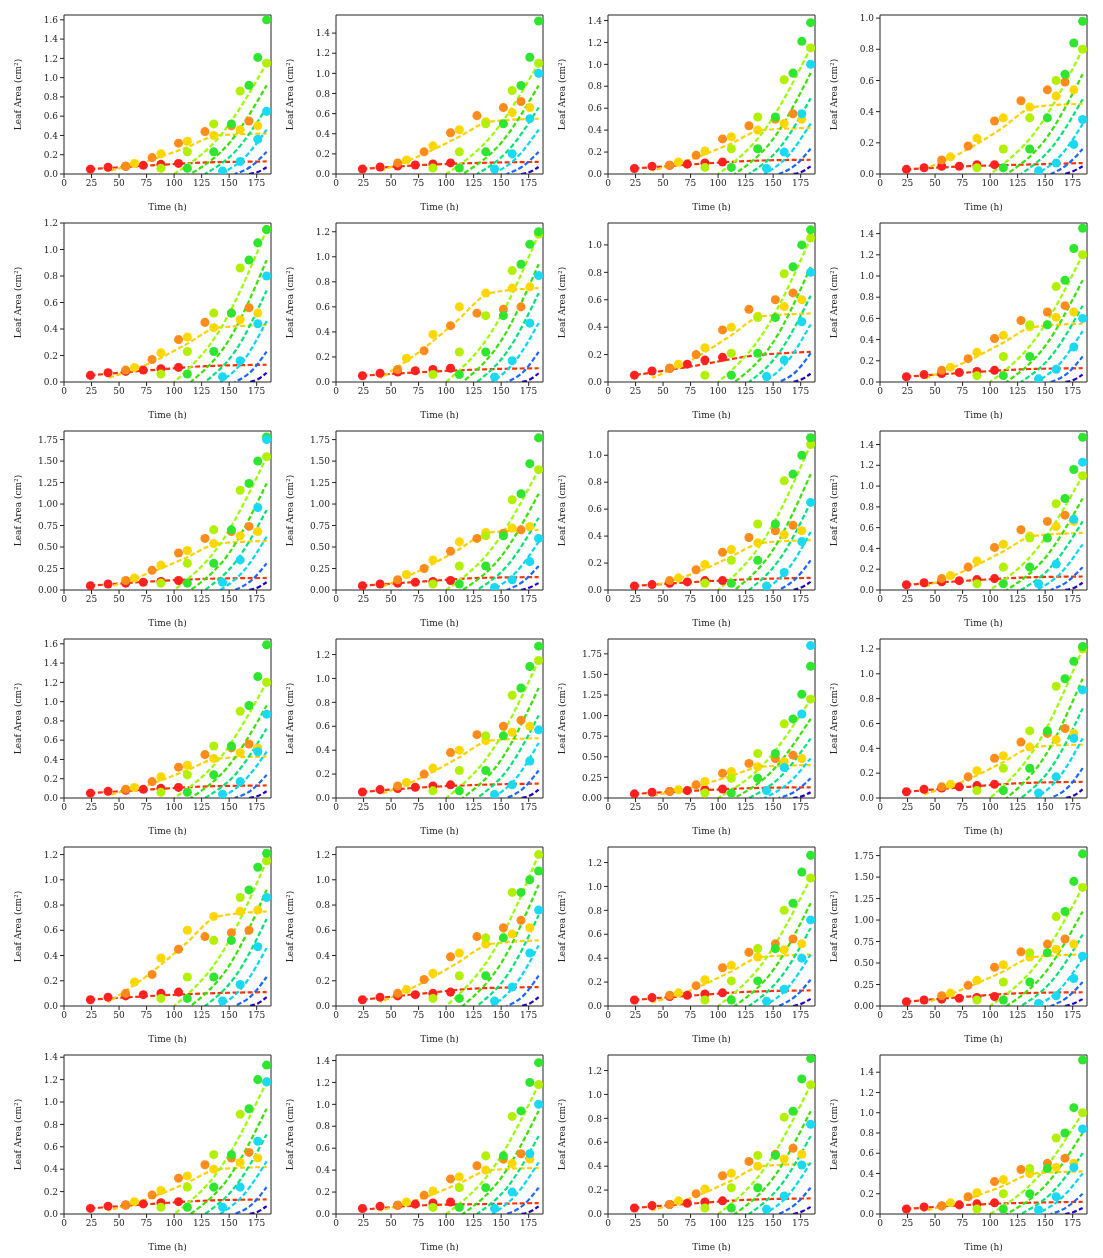 The image size is (1103, 1258). What do you see at coordinates (48, 547) in the screenshot?
I see `y-tick-label: 0.50` at bounding box center [48, 547].